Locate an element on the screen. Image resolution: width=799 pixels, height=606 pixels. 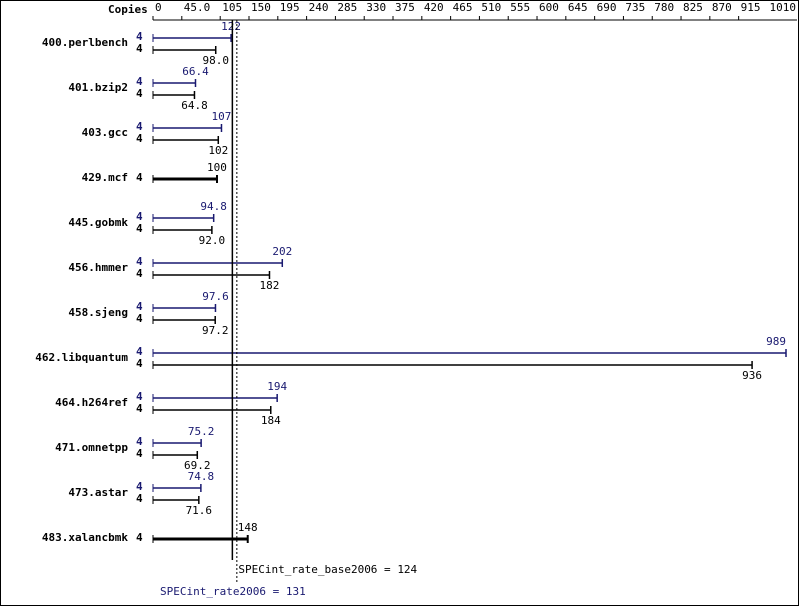
x-tick-label: 780 is located at coordinates (664, 7).